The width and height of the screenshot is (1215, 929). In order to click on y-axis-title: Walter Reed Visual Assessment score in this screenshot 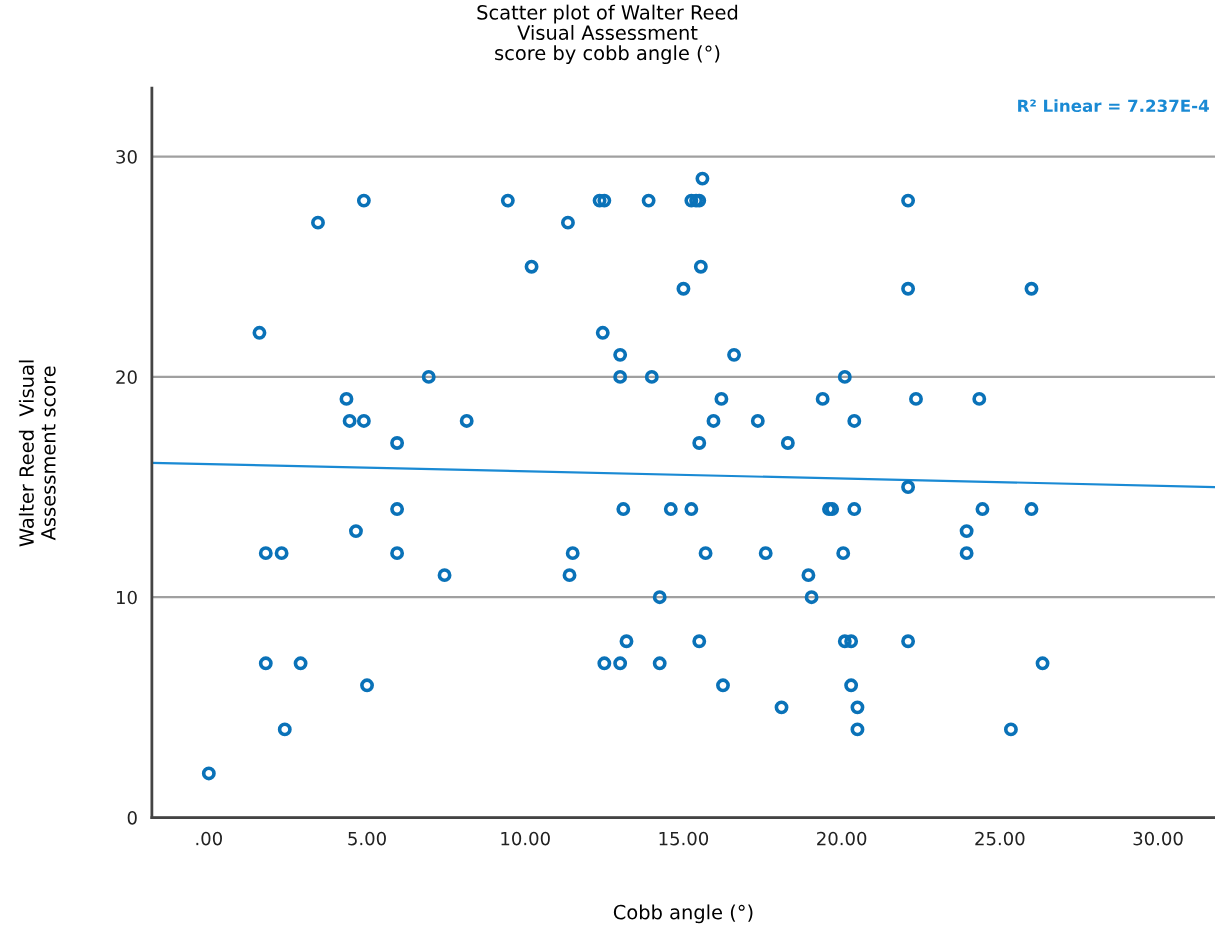, I will do `click(37, 453)`.